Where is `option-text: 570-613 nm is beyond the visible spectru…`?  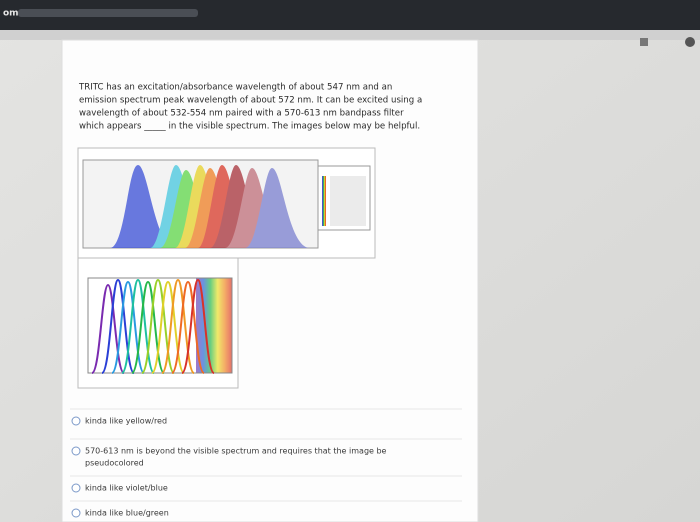 option-text: 570-613 nm is beyond the visible spectru… is located at coordinates (236, 451).